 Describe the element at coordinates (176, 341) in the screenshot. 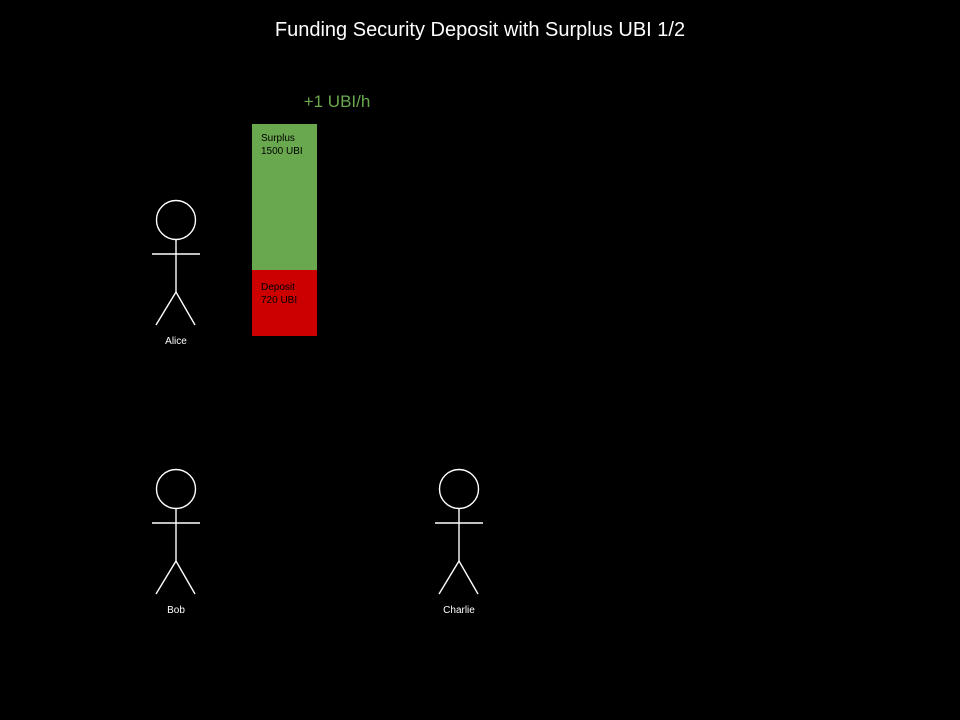

I see `actor-name: Alice` at that location.